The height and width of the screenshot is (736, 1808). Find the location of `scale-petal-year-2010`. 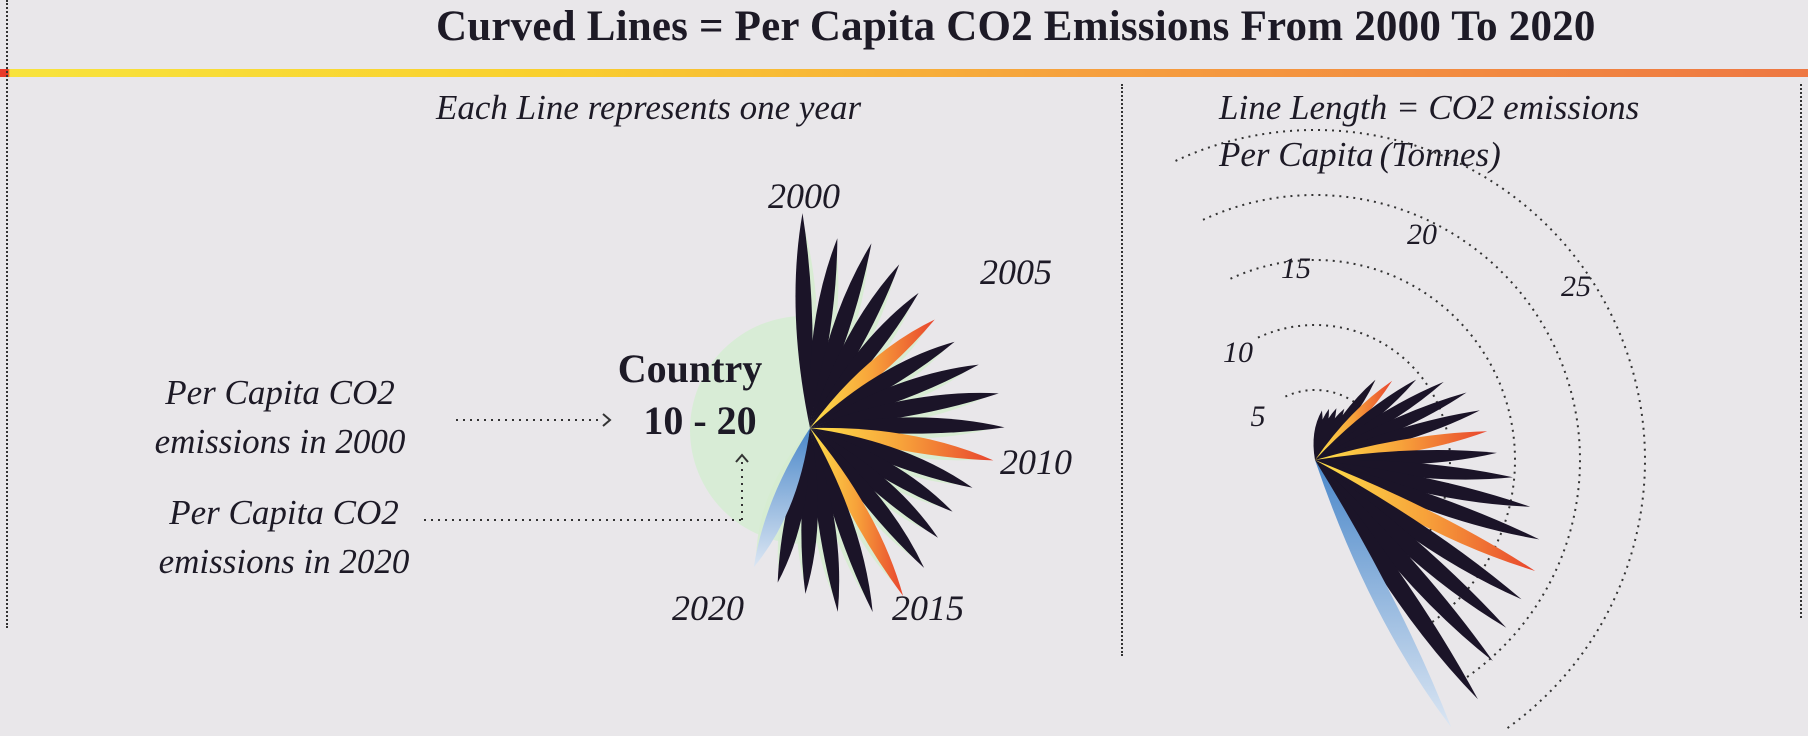

scale-petal-year-2010 is located at coordinates (1401, 445).